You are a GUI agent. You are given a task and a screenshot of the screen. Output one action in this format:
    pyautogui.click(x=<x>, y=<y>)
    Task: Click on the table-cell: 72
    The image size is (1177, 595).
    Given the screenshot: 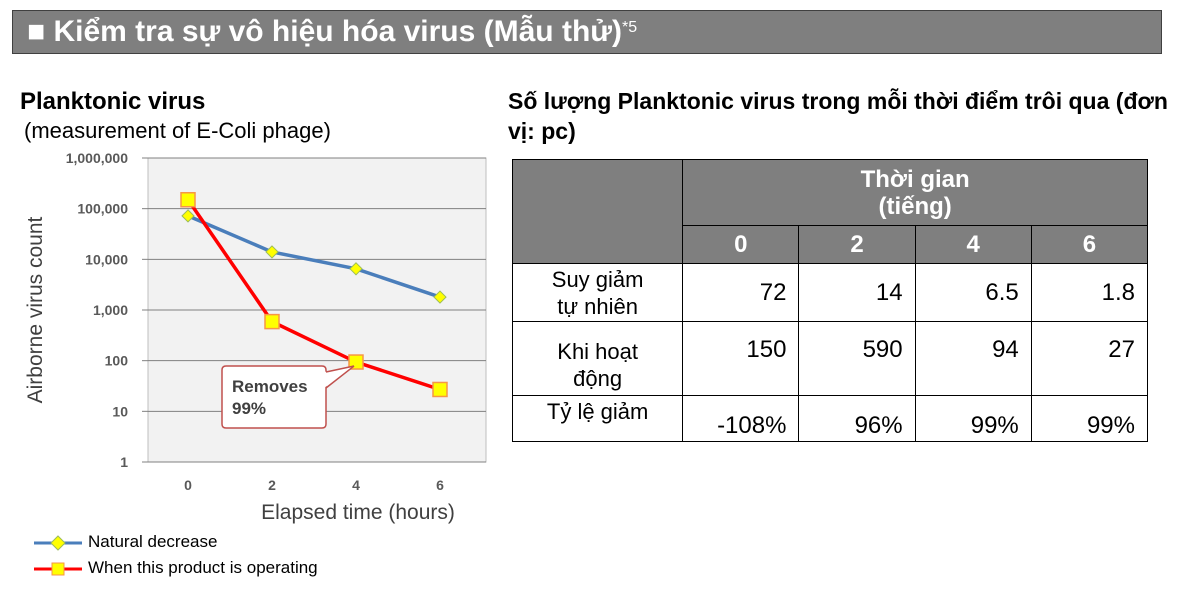 What is the action you would take?
    pyautogui.click(x=741, y=292)
    